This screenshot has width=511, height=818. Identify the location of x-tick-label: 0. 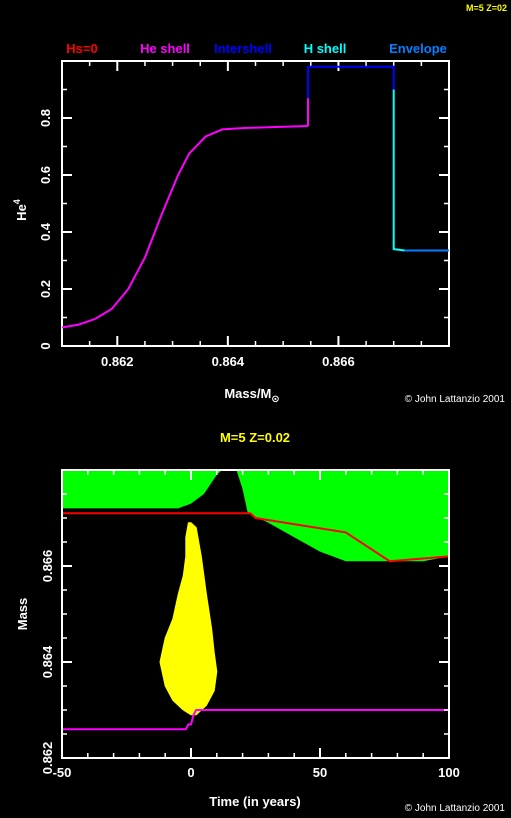
(190, 772).